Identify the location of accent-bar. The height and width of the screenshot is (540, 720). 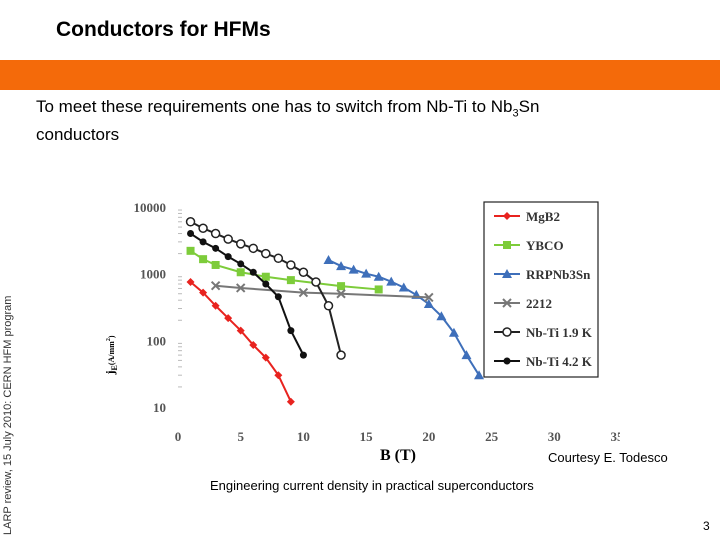
(360, 75).